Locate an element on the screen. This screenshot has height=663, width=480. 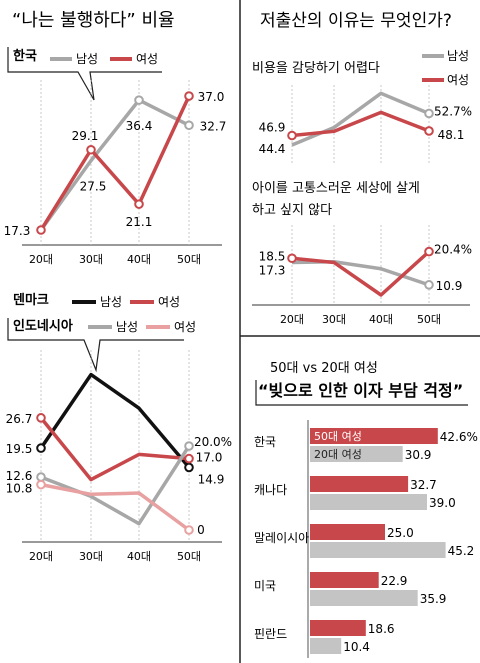
reason-cost-title: 비용을 감당하기 어렵다 is located at coordinates (316, 68).